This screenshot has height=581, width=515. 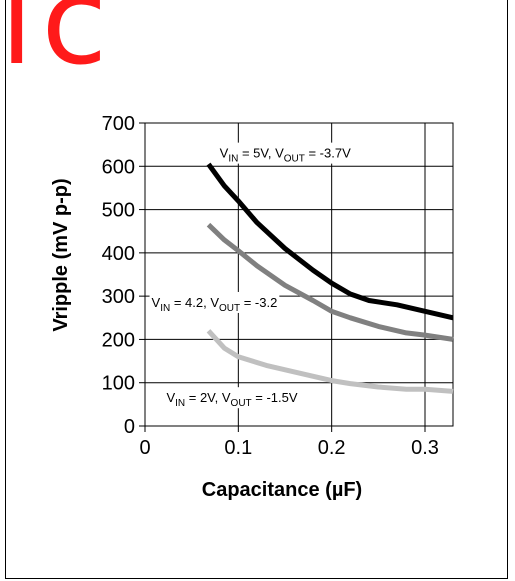 I want to click on x-tick-label: 0.3, so click(x=425, y=448).